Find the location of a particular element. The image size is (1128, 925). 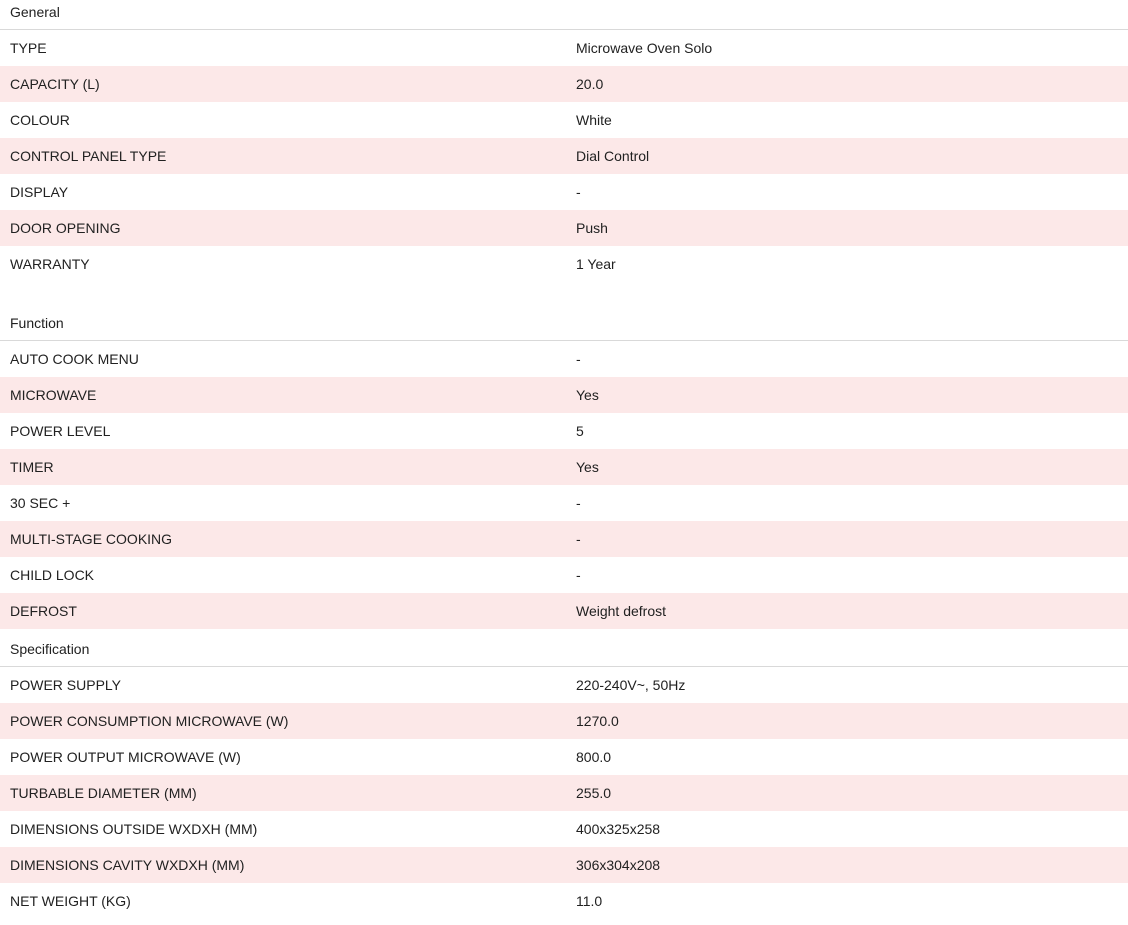

spec-label: NET WEIGHT (KG) is located at coordinates (70, 901).